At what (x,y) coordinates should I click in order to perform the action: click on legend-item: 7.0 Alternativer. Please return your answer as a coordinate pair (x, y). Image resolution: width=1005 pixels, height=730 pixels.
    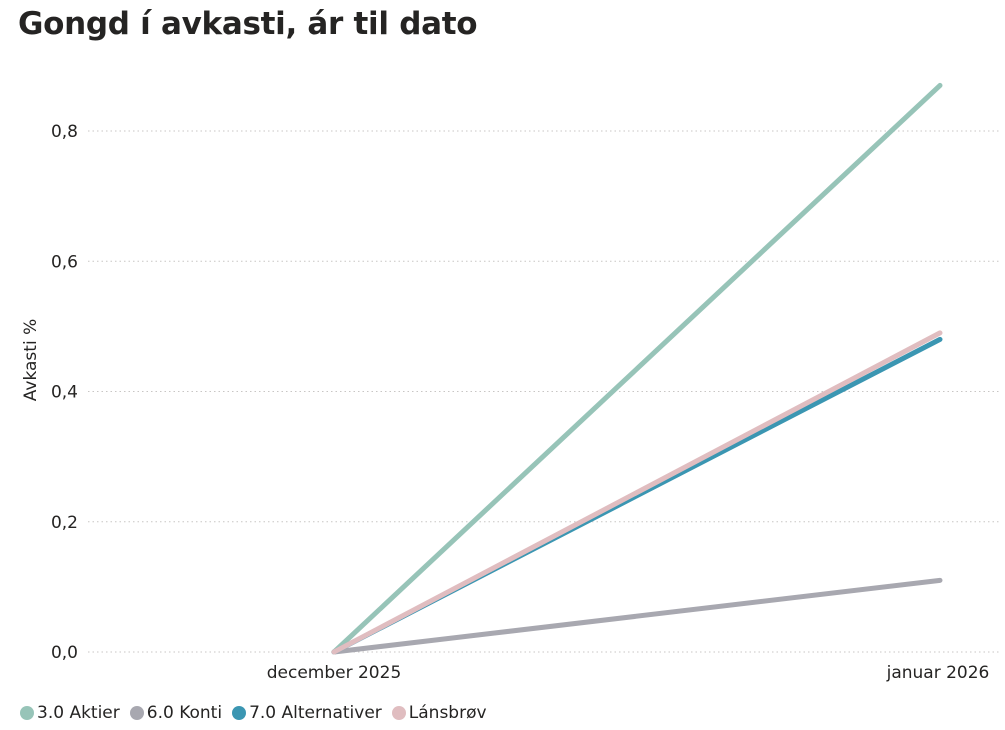
    Looking at the image, I should click on (307, 713).